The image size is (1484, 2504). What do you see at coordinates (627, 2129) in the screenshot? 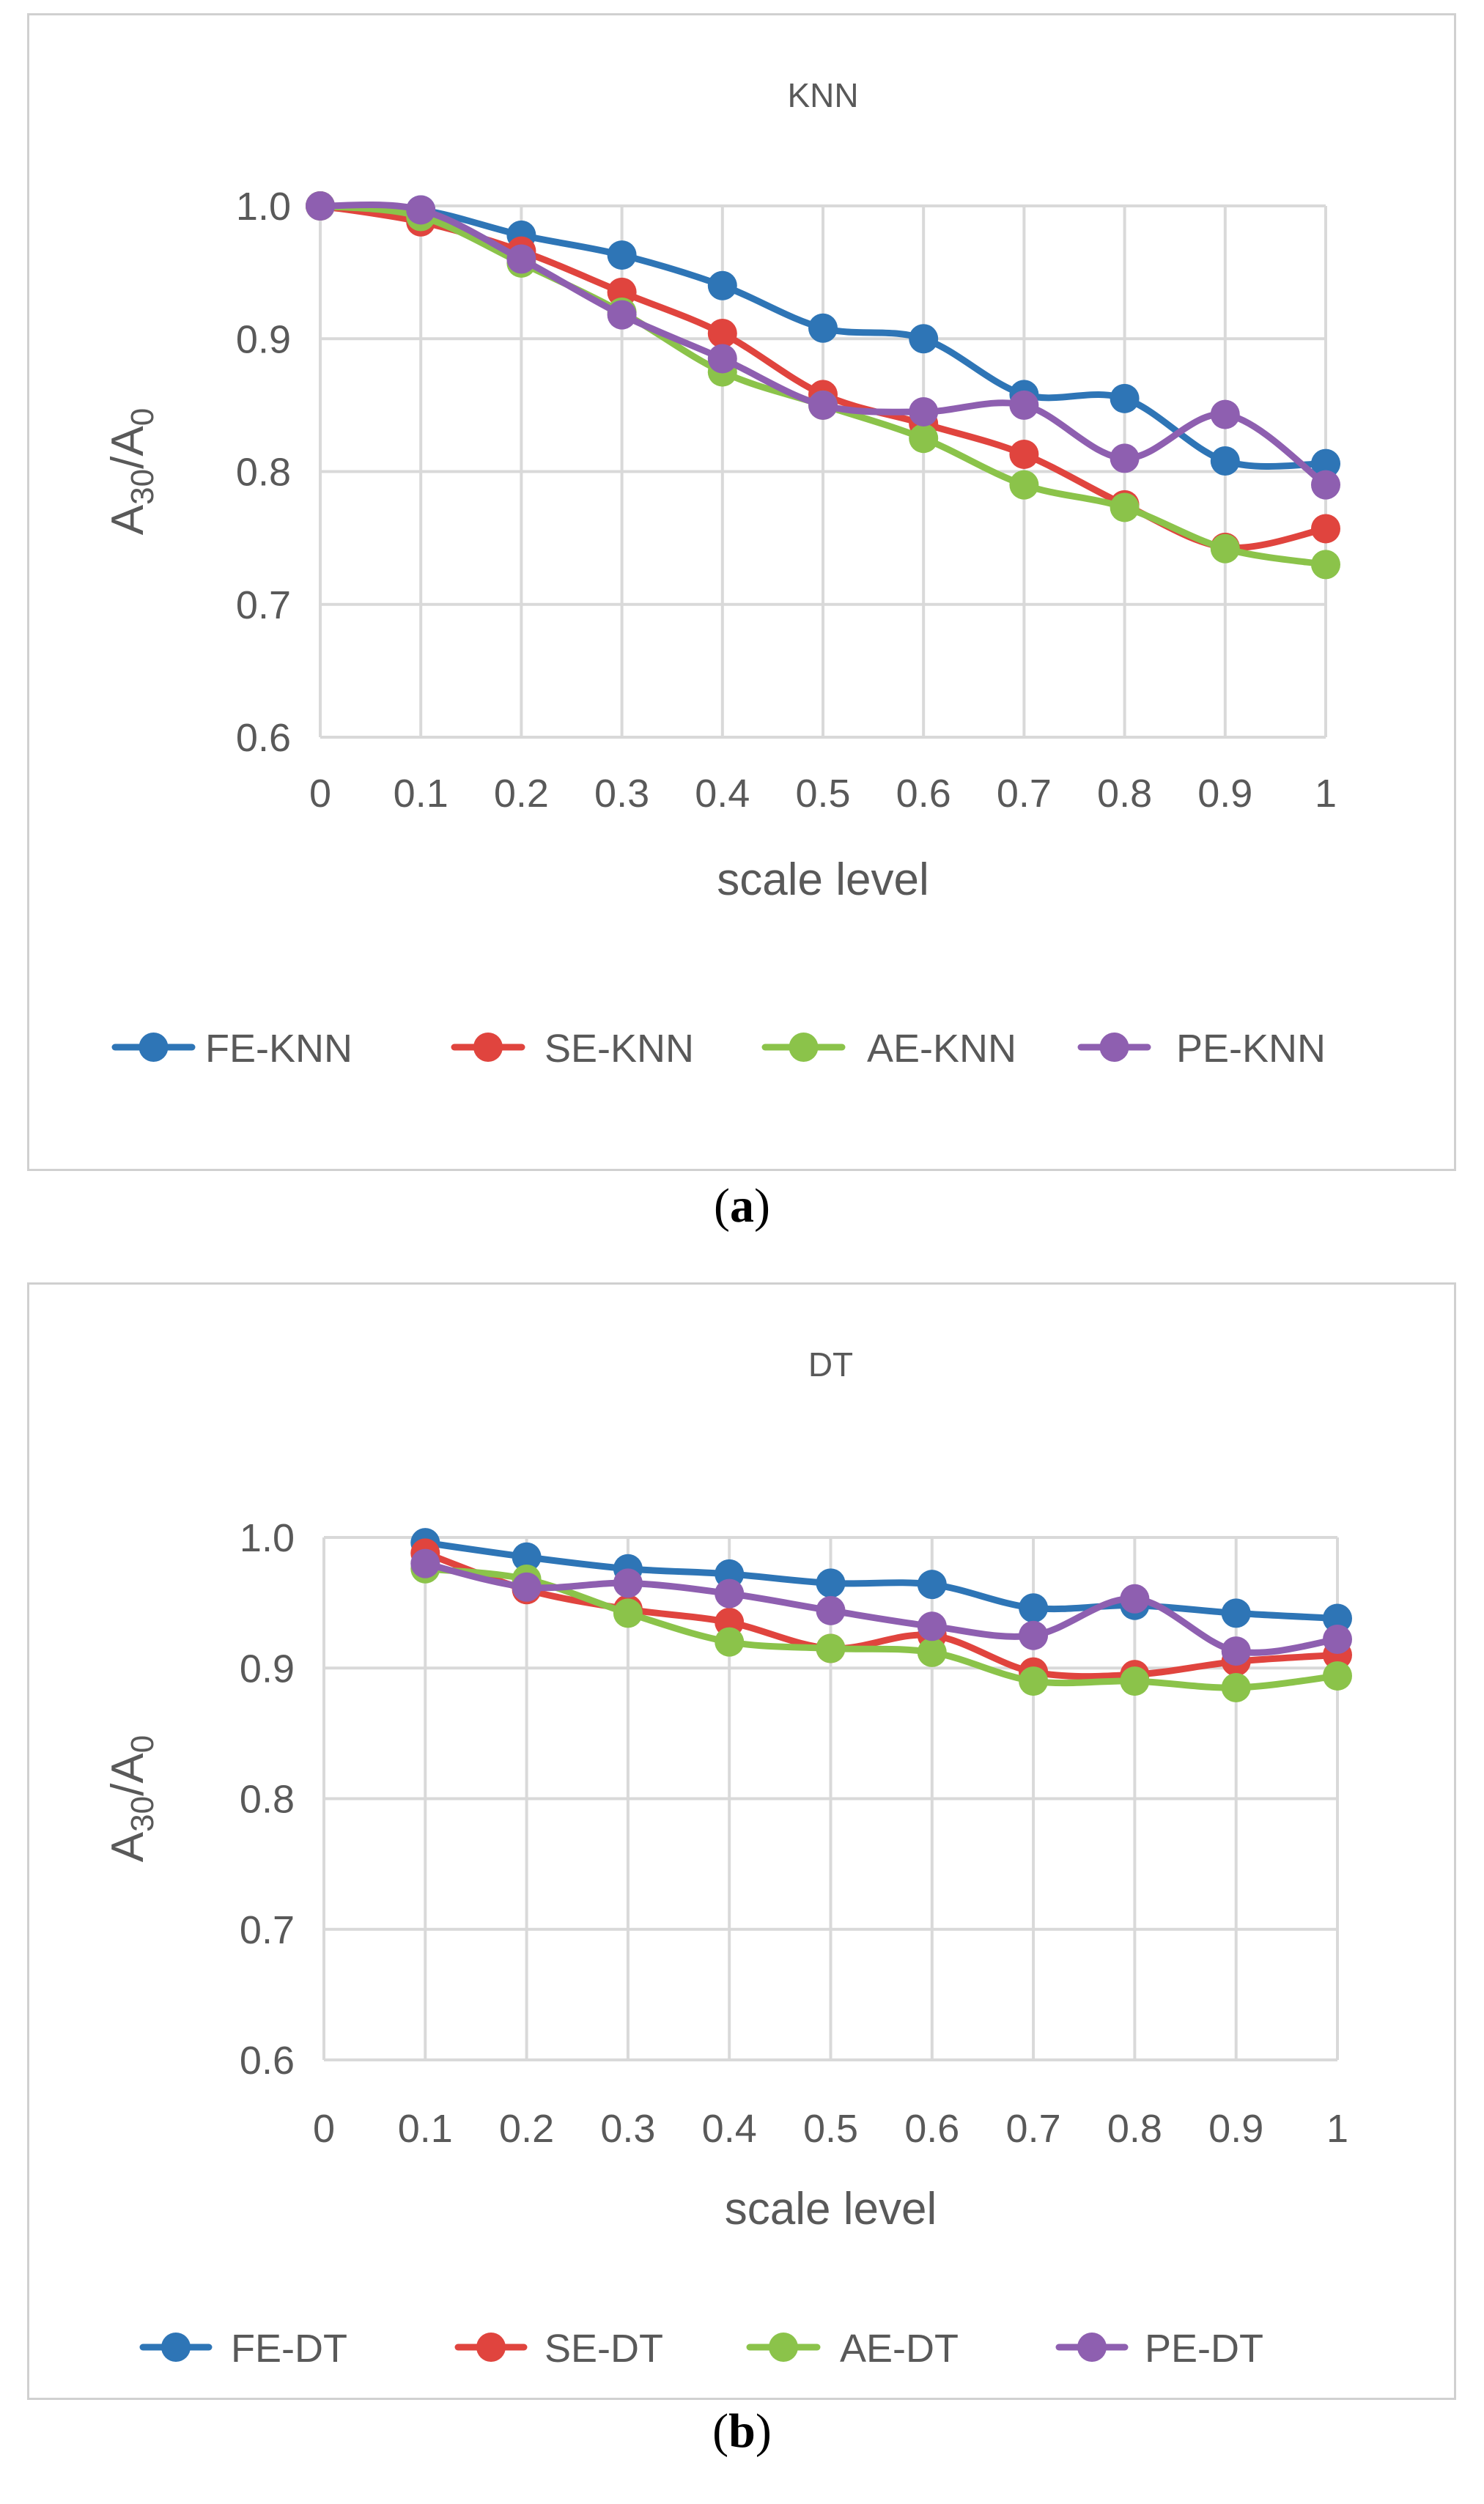
I see `x-tick-label: 0.3` at bounding box center [627, 2129].